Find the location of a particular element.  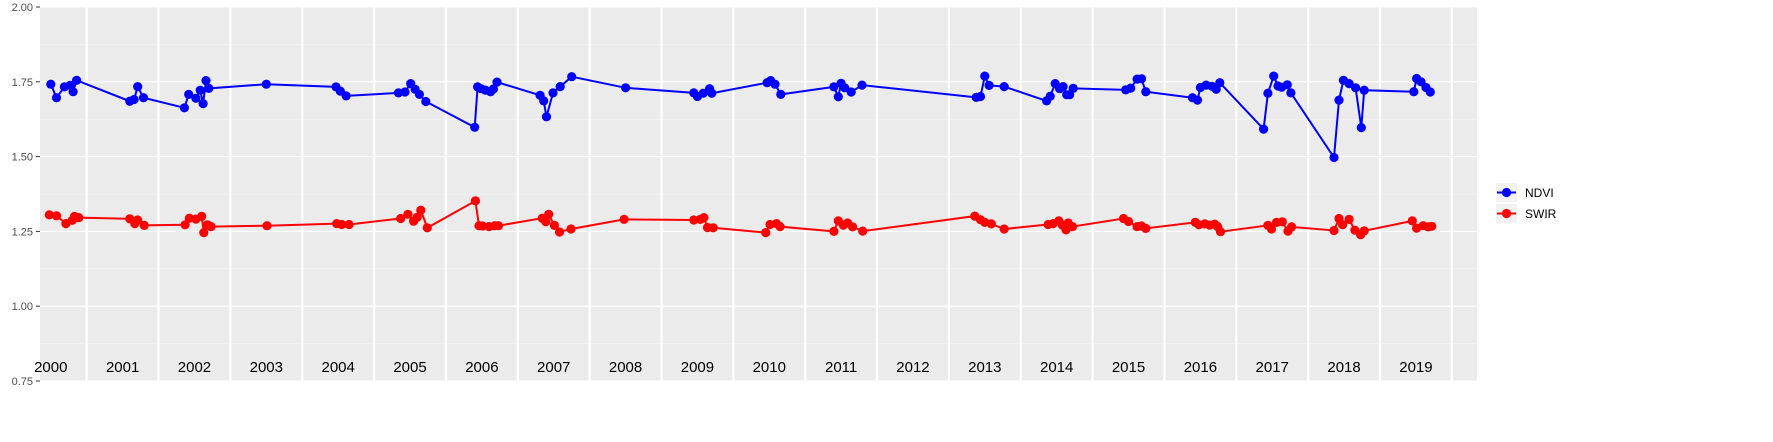

year-label: 2012 is located at coordinates (912, 367).